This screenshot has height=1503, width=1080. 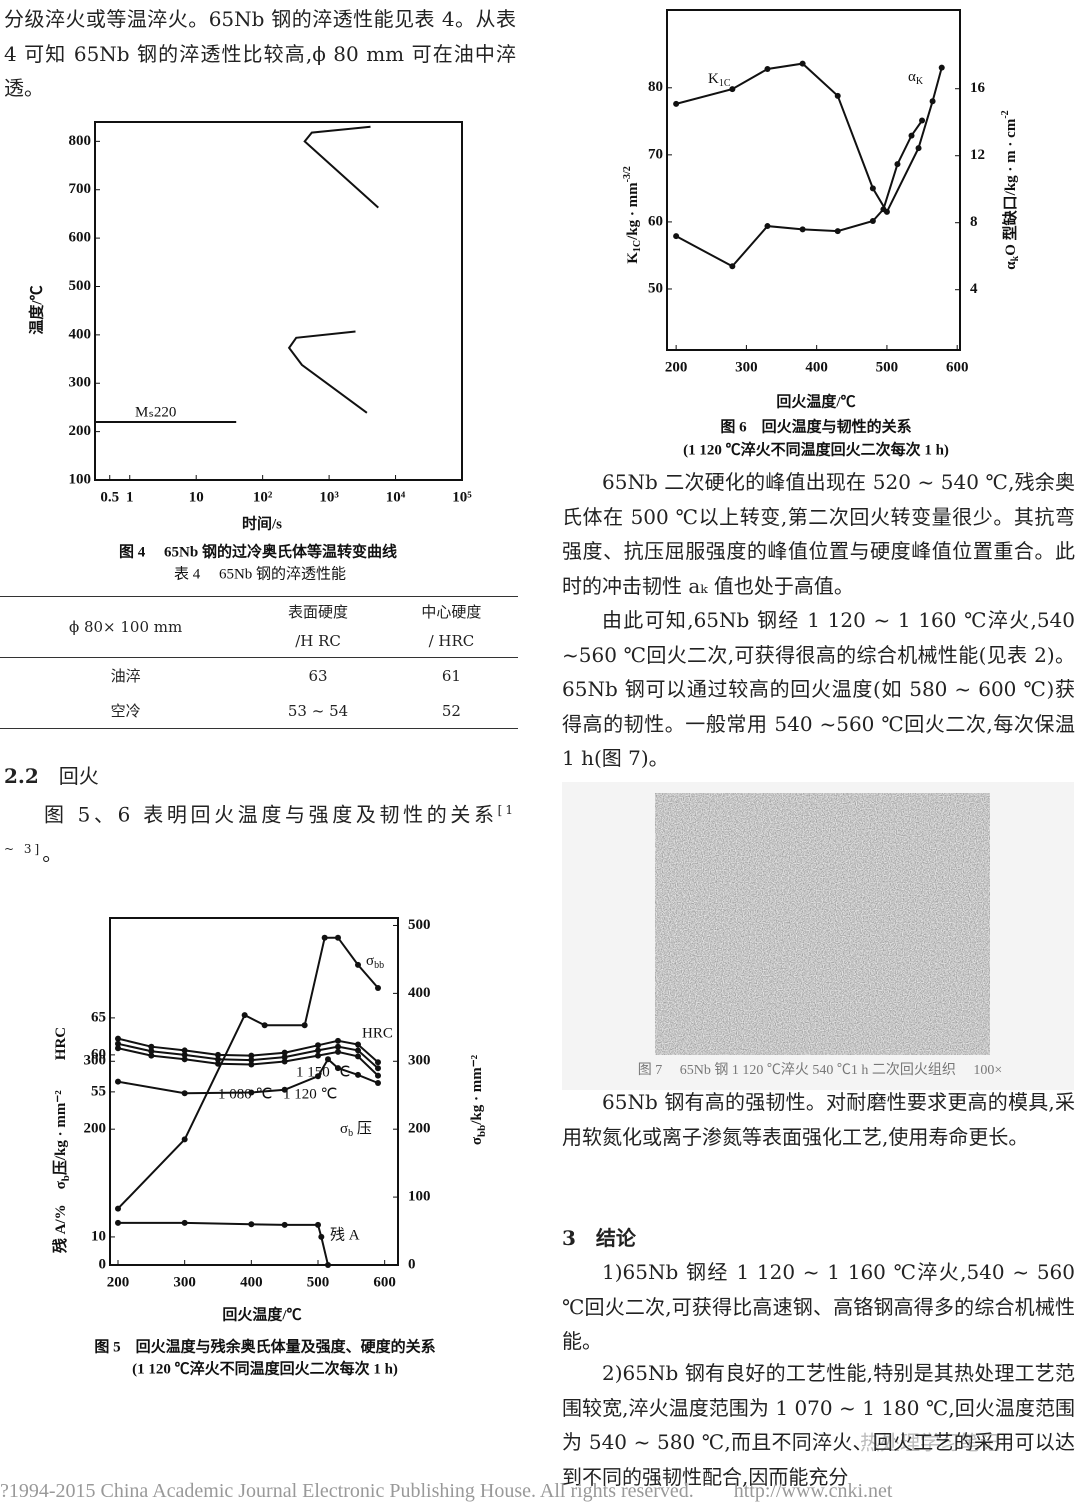 I want to click on y2-axis-label: σbb/kg · mm⁻², so click(x=478, y=1099).